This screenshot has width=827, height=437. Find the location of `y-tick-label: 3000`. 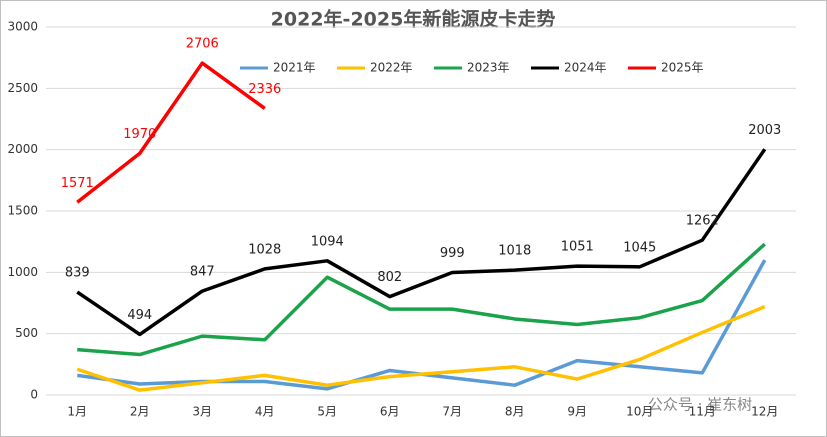

y-tick-label: 3000 is located at coordinates (22, 27).